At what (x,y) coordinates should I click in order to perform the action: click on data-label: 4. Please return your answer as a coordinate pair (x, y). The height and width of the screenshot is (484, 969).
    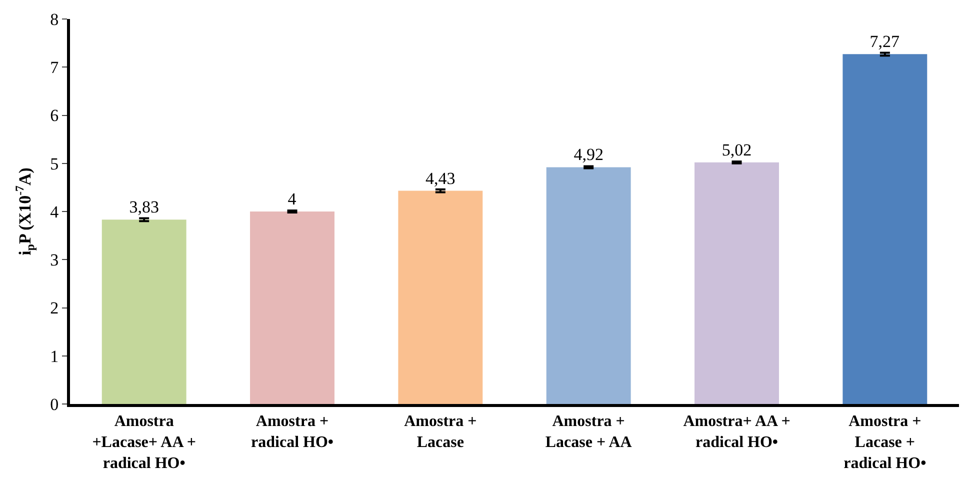
    Looking at the image, I should click on (292, 199).